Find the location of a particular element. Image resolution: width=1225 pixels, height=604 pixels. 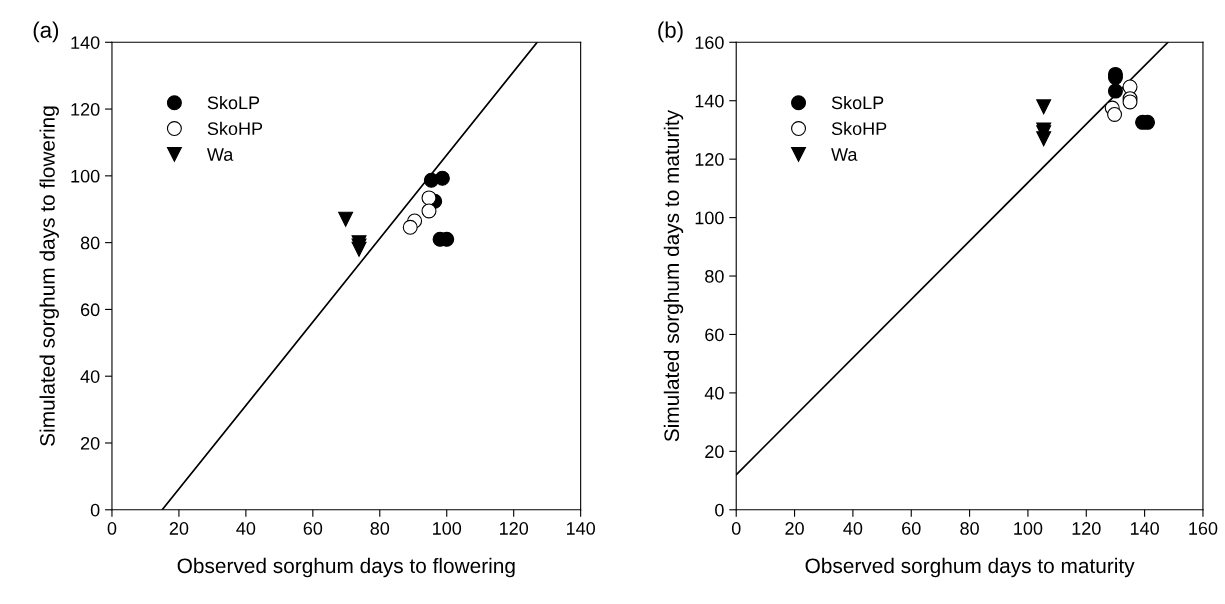

x-axis-title: Observed sorghum days to maturity is located at coordinates (970, 567).